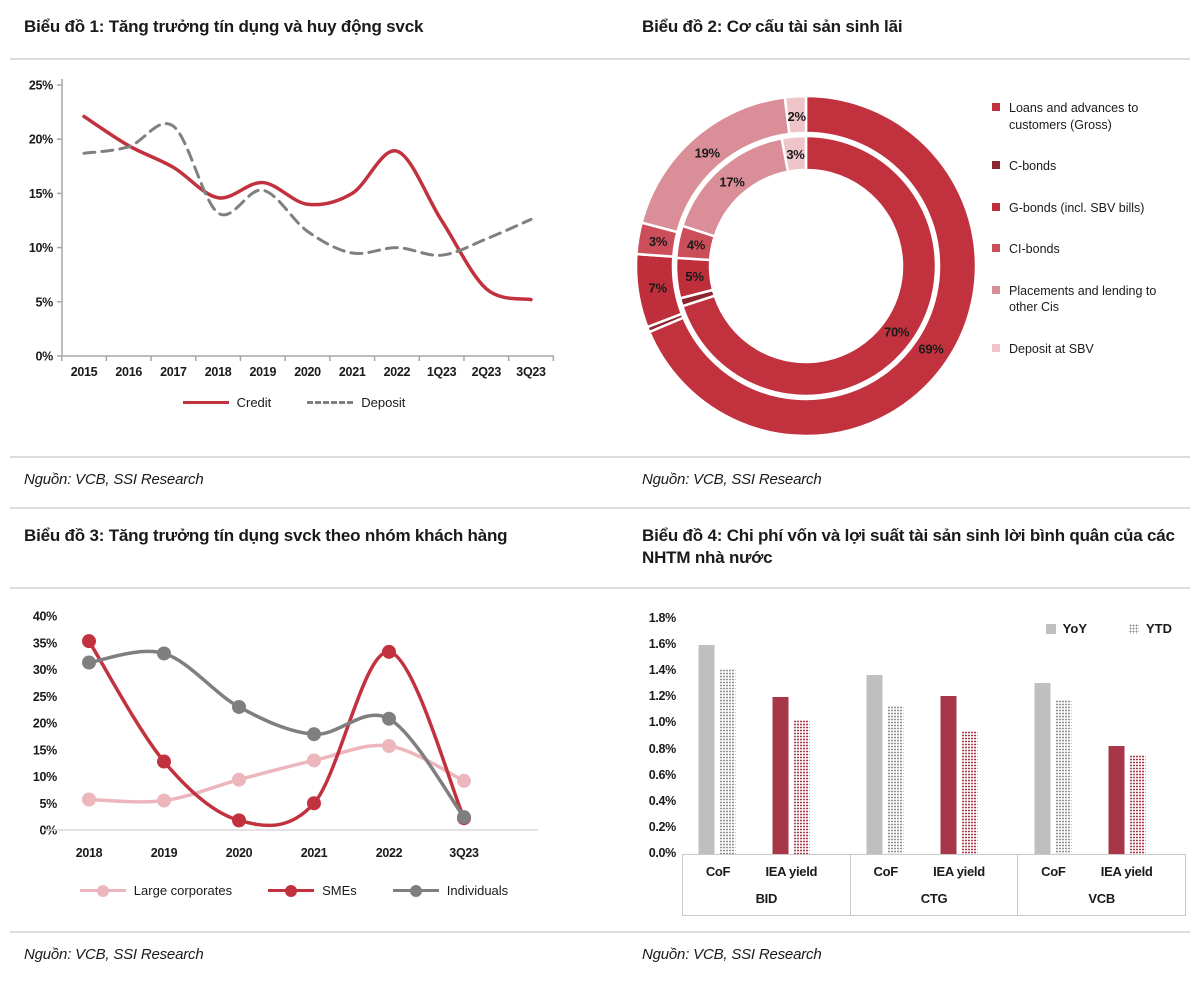 Image resolution: width=1200 pixels, height=992 pixels. Describe the element at coordinates (1087, 116) in the screenshot. I see `legend-item-loans: Loans and advances to customers (Gross)` at that location.